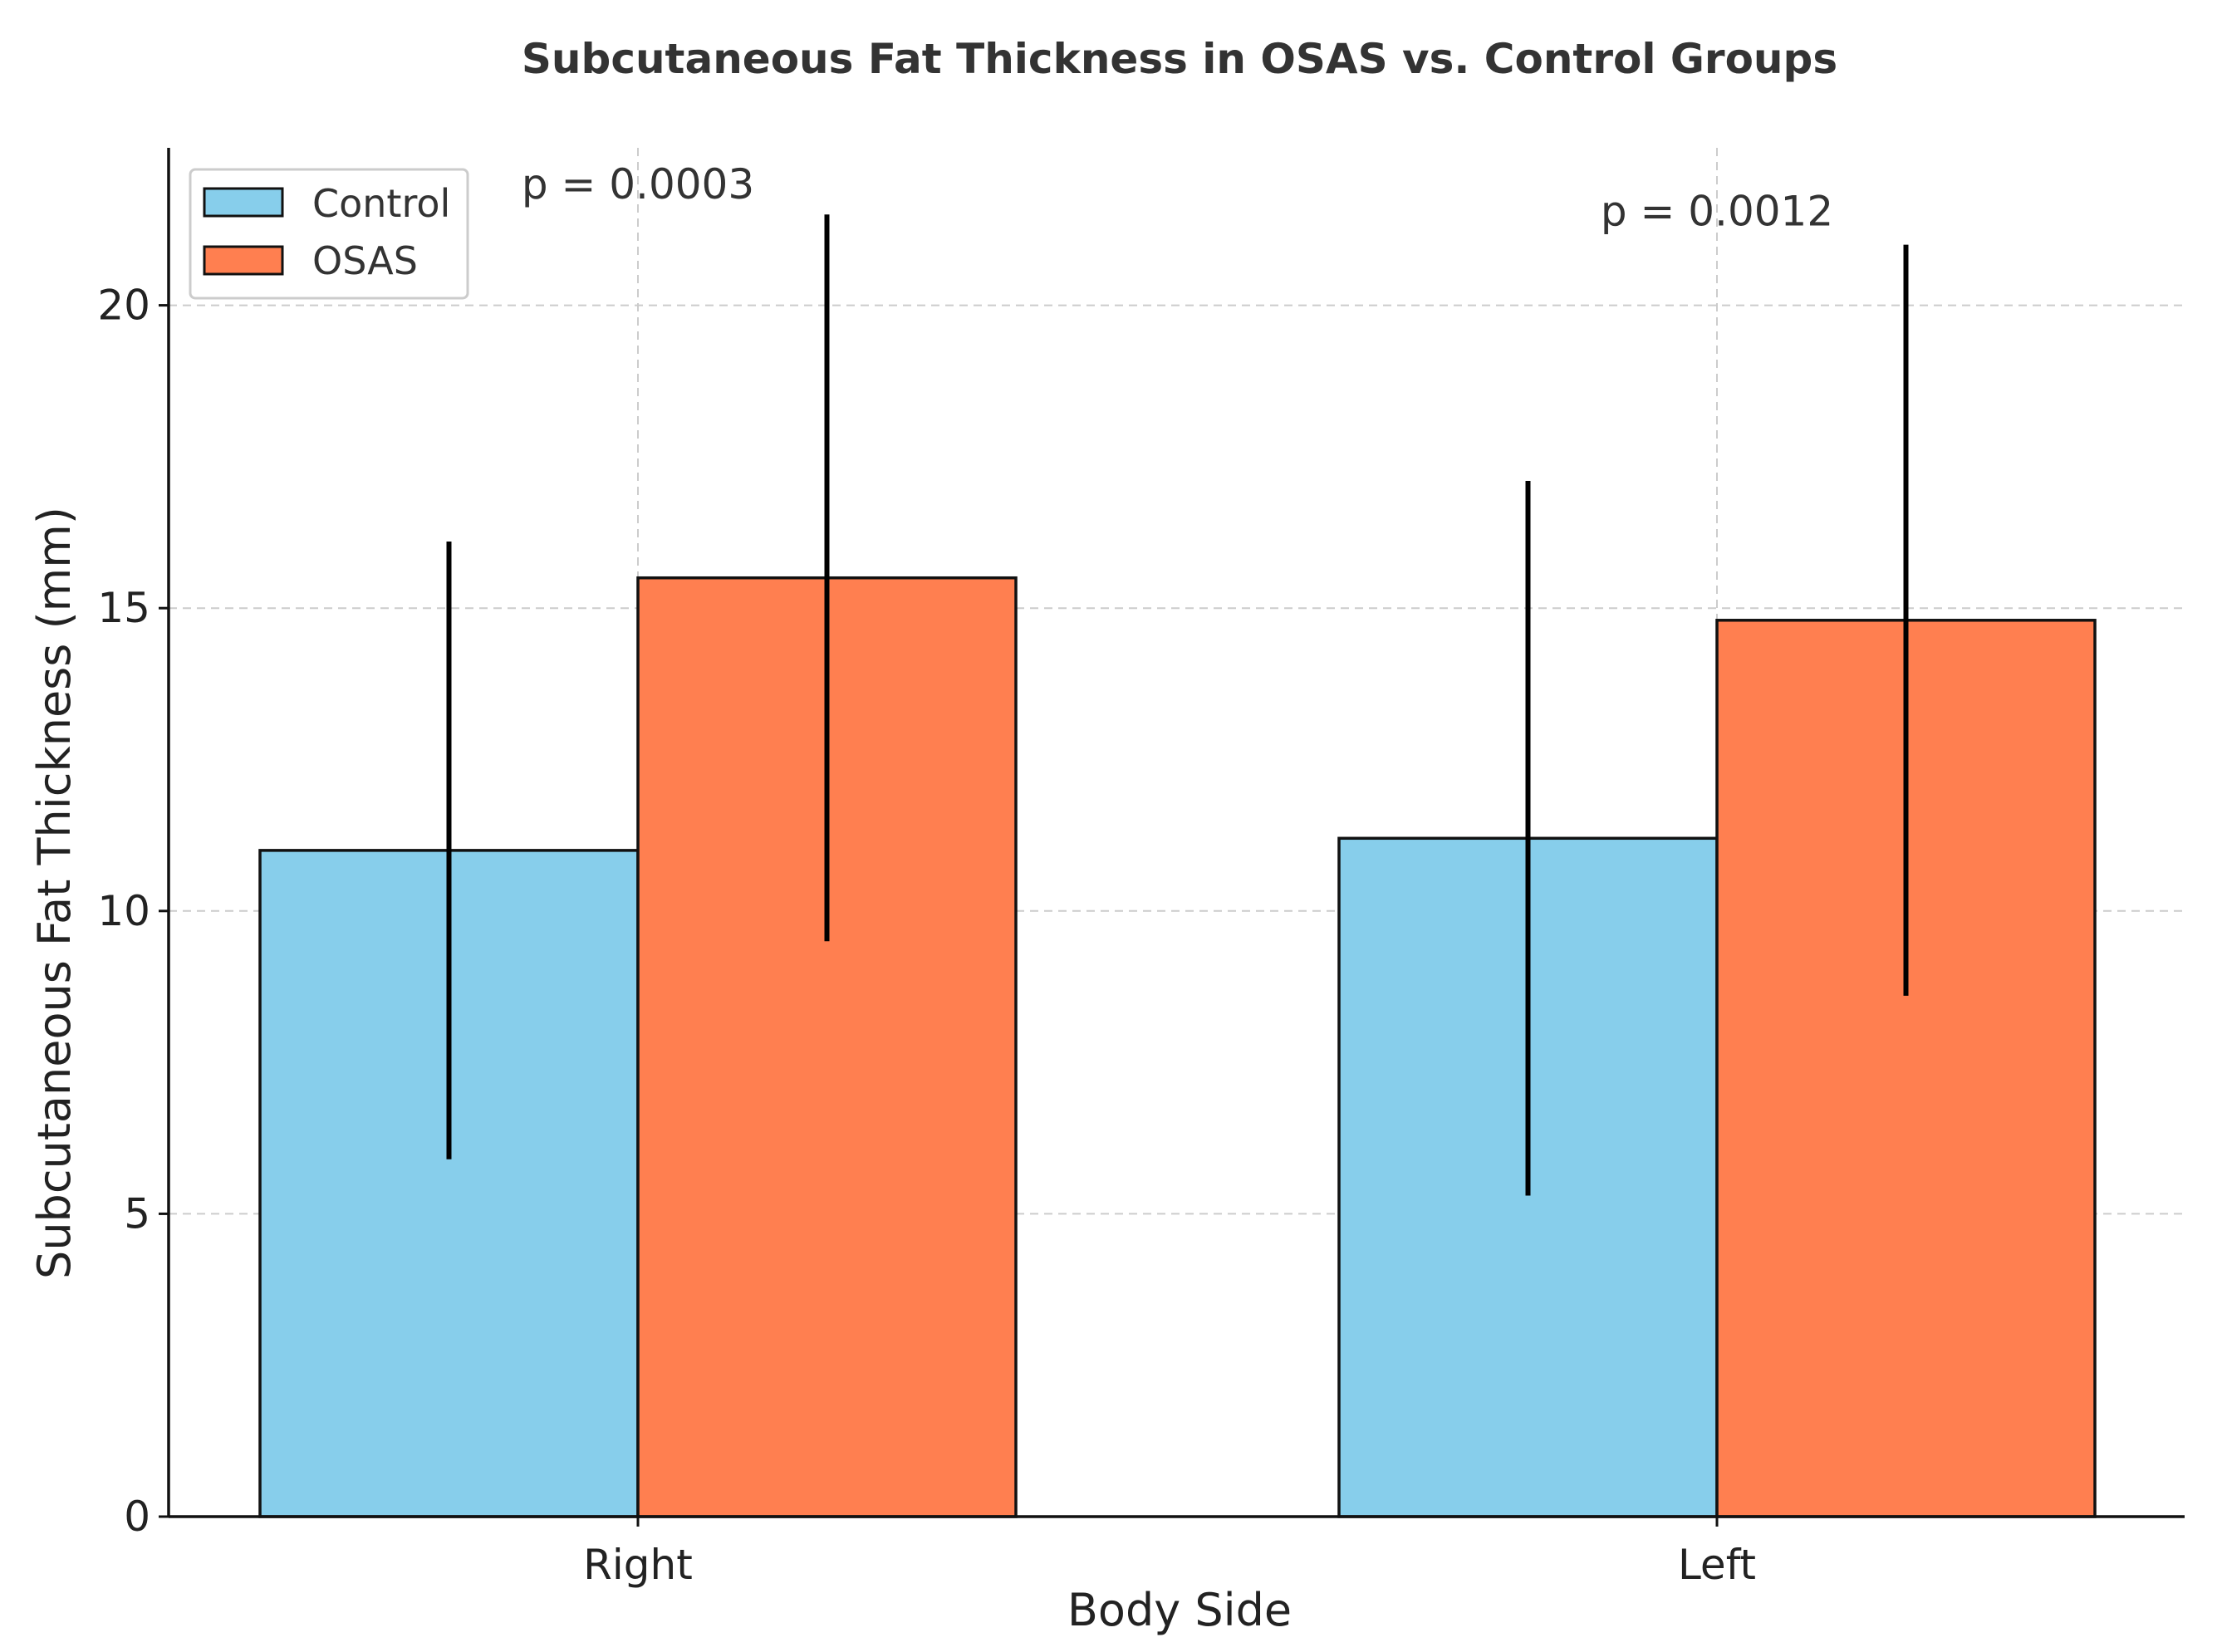 The image size is (2222, 1652). I want to click on legend-label-control: Control, so click(381, 203).